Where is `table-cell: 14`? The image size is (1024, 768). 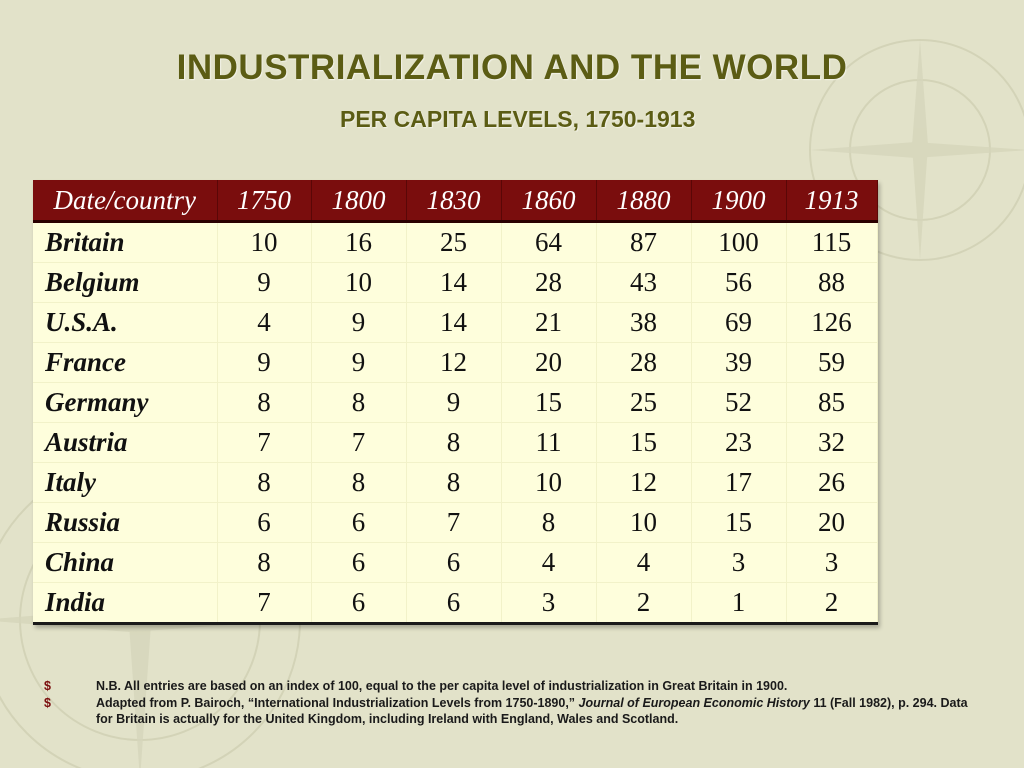
table-cell: 14 is located at coordinates (454, 282).